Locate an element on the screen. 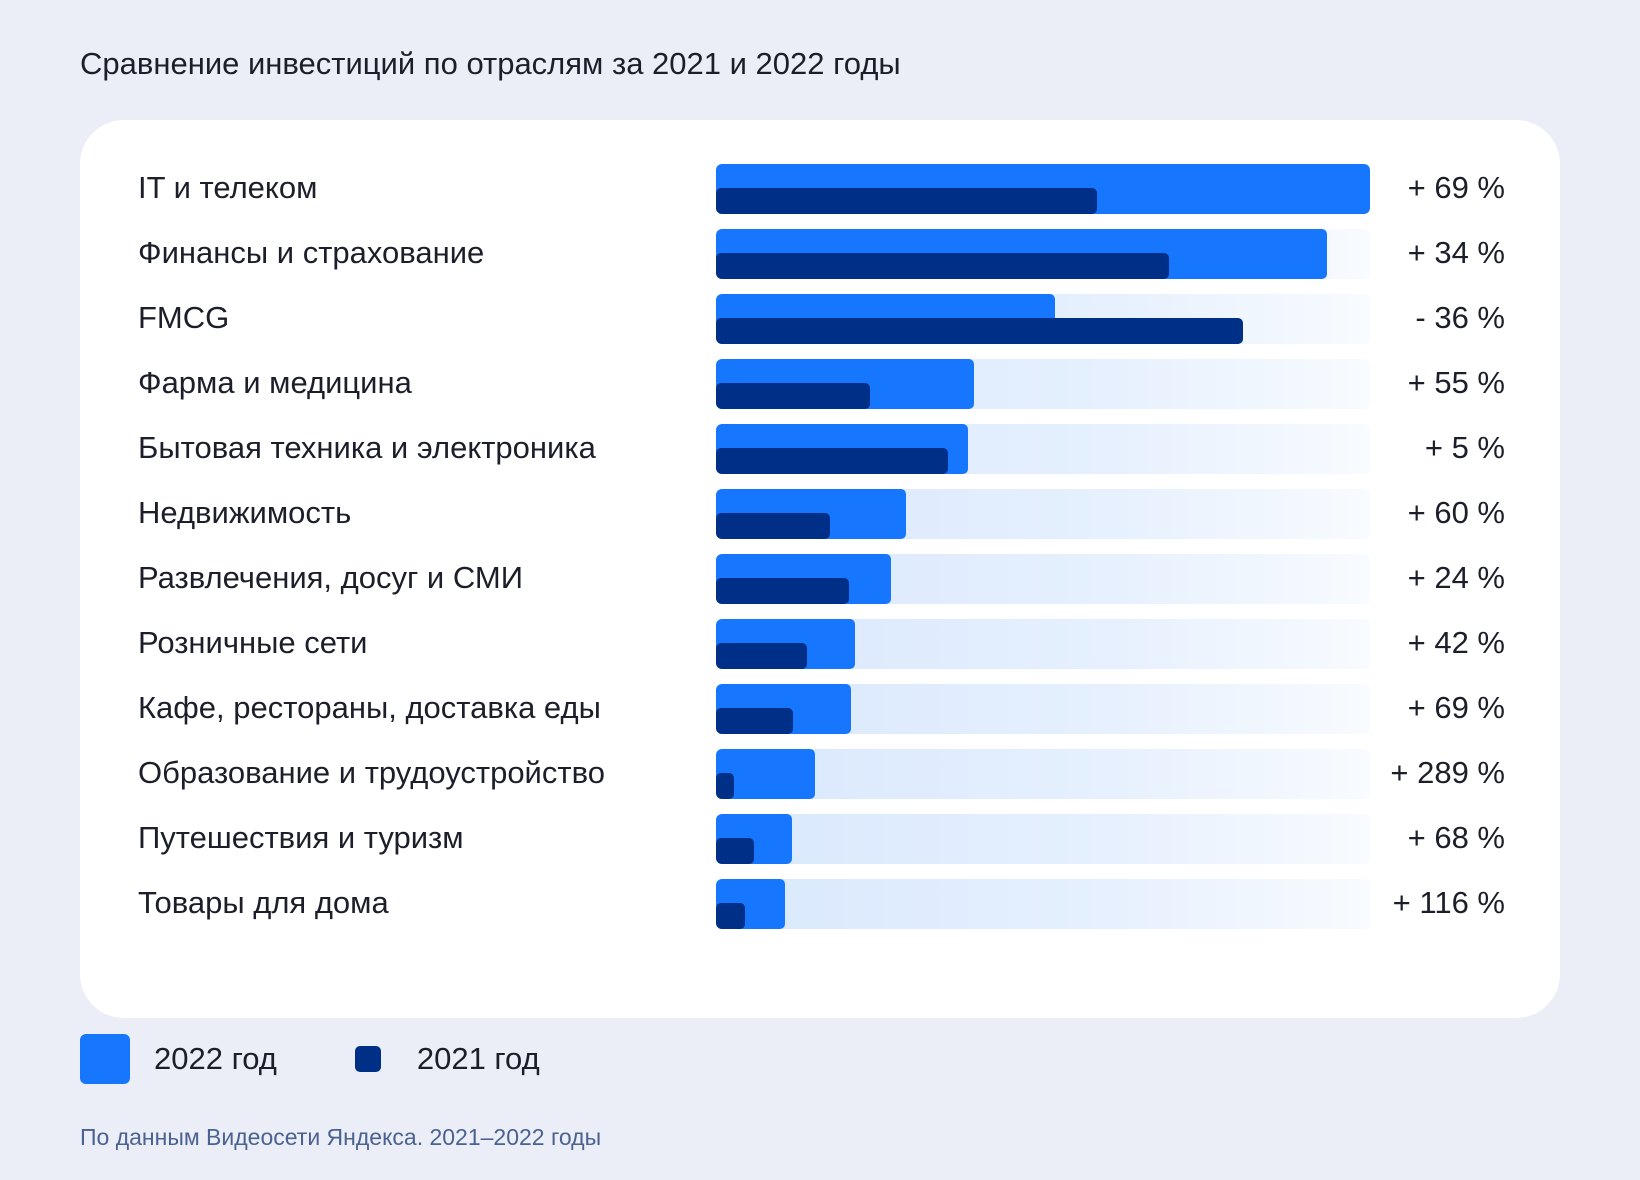 The height and width of the screenshot is (1180, 1640). change-label: + 42 % is located at coordinates (1456, 642).